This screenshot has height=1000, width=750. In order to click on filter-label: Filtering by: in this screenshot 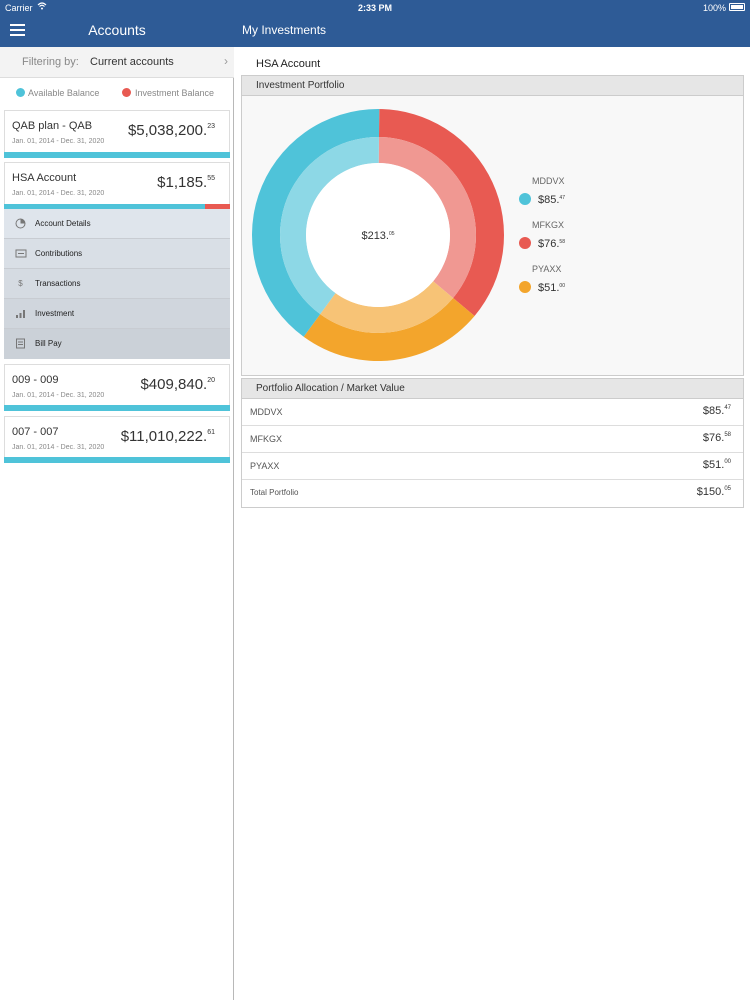, I will do `click(50, 62)`.